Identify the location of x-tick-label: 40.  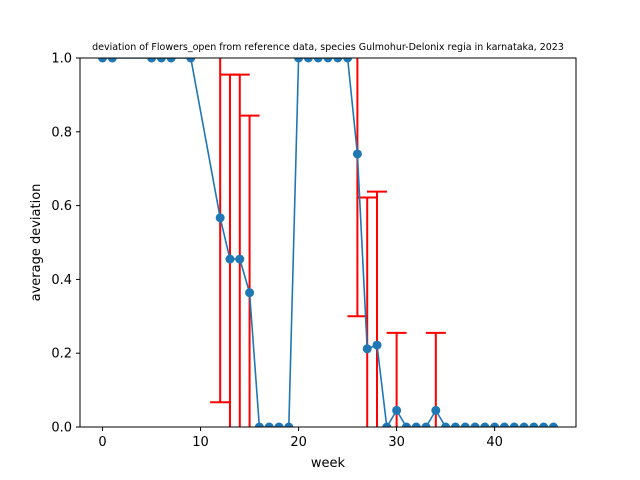
(494, 442).